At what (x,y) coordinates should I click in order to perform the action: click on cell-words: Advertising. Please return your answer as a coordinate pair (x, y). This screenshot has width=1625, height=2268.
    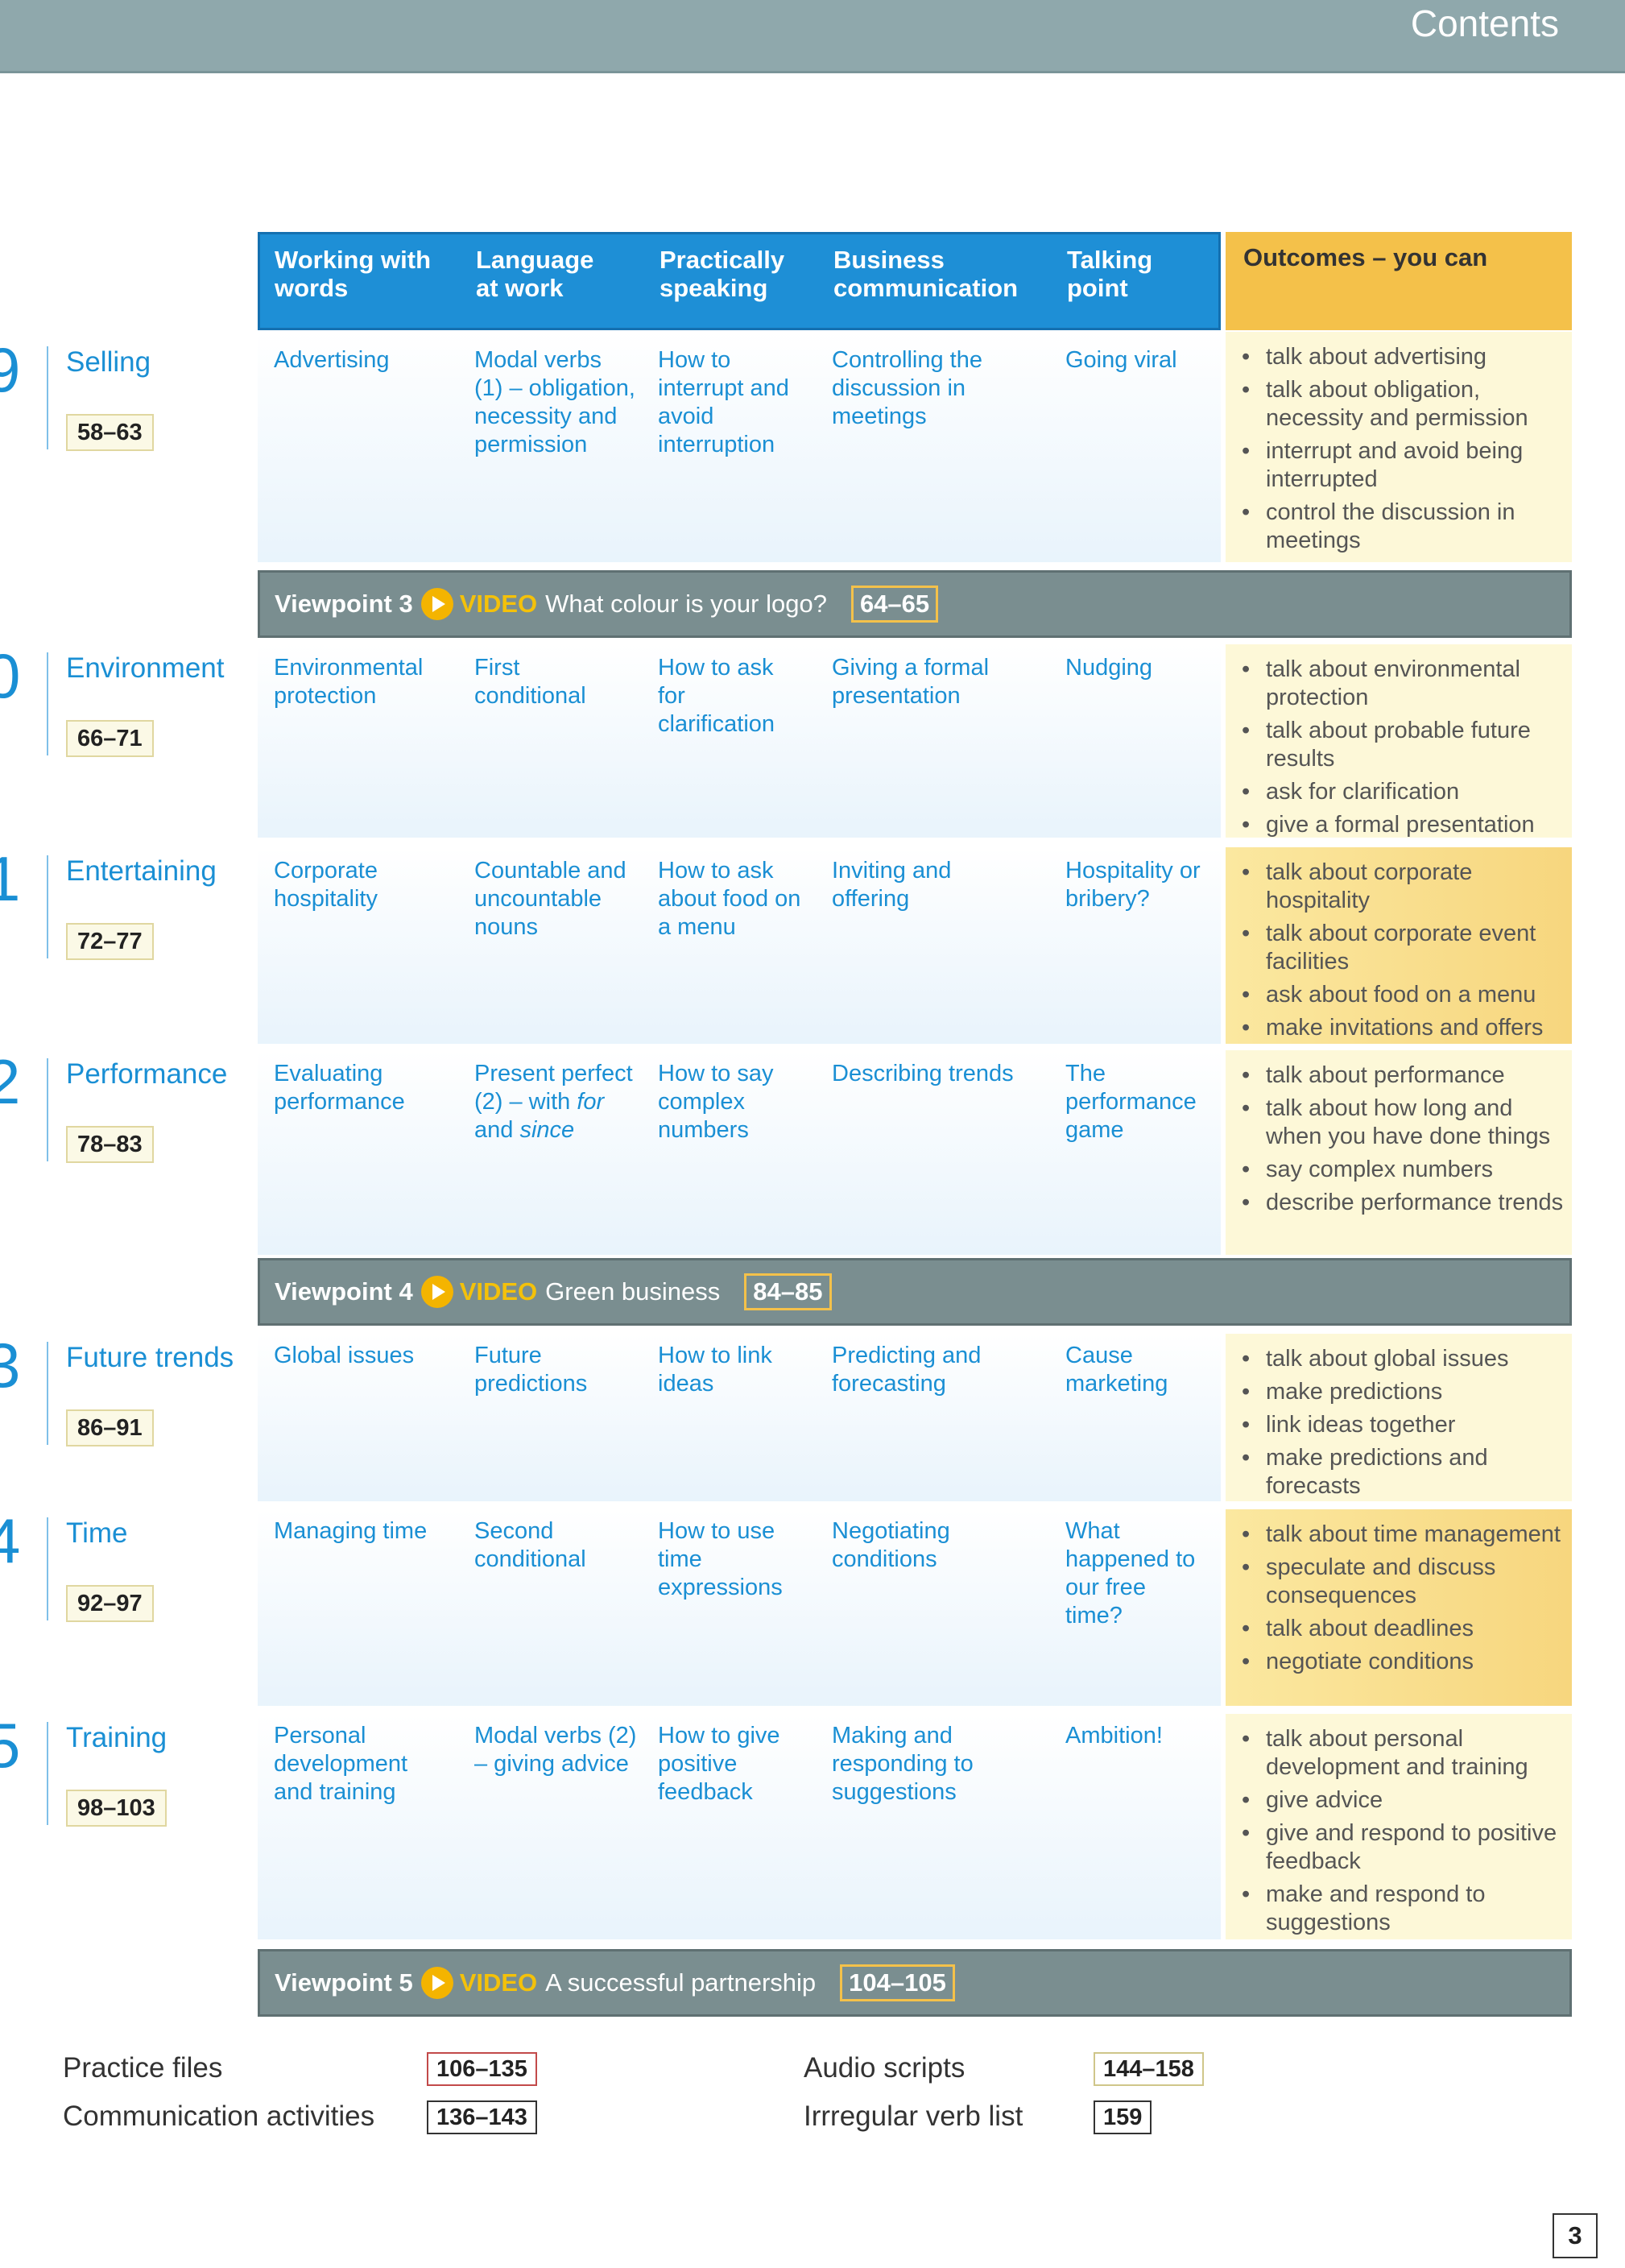
    Looking at the image, I should click on (332, 360).